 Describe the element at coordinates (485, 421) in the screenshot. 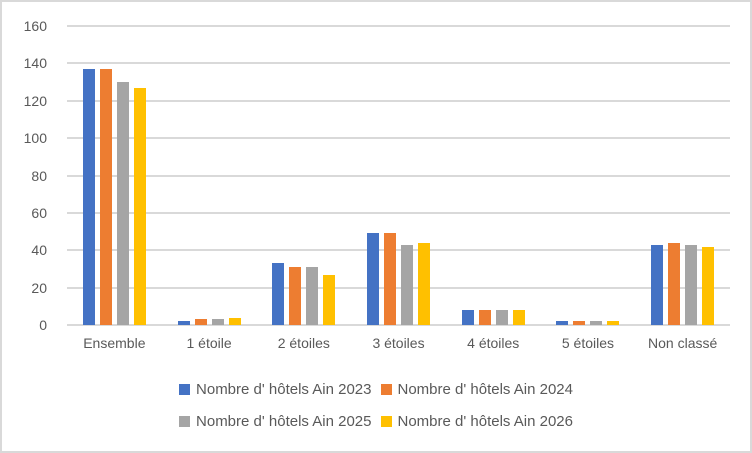

I see `legend-label: Nombre d' hôtels Ain 2026` at that location.